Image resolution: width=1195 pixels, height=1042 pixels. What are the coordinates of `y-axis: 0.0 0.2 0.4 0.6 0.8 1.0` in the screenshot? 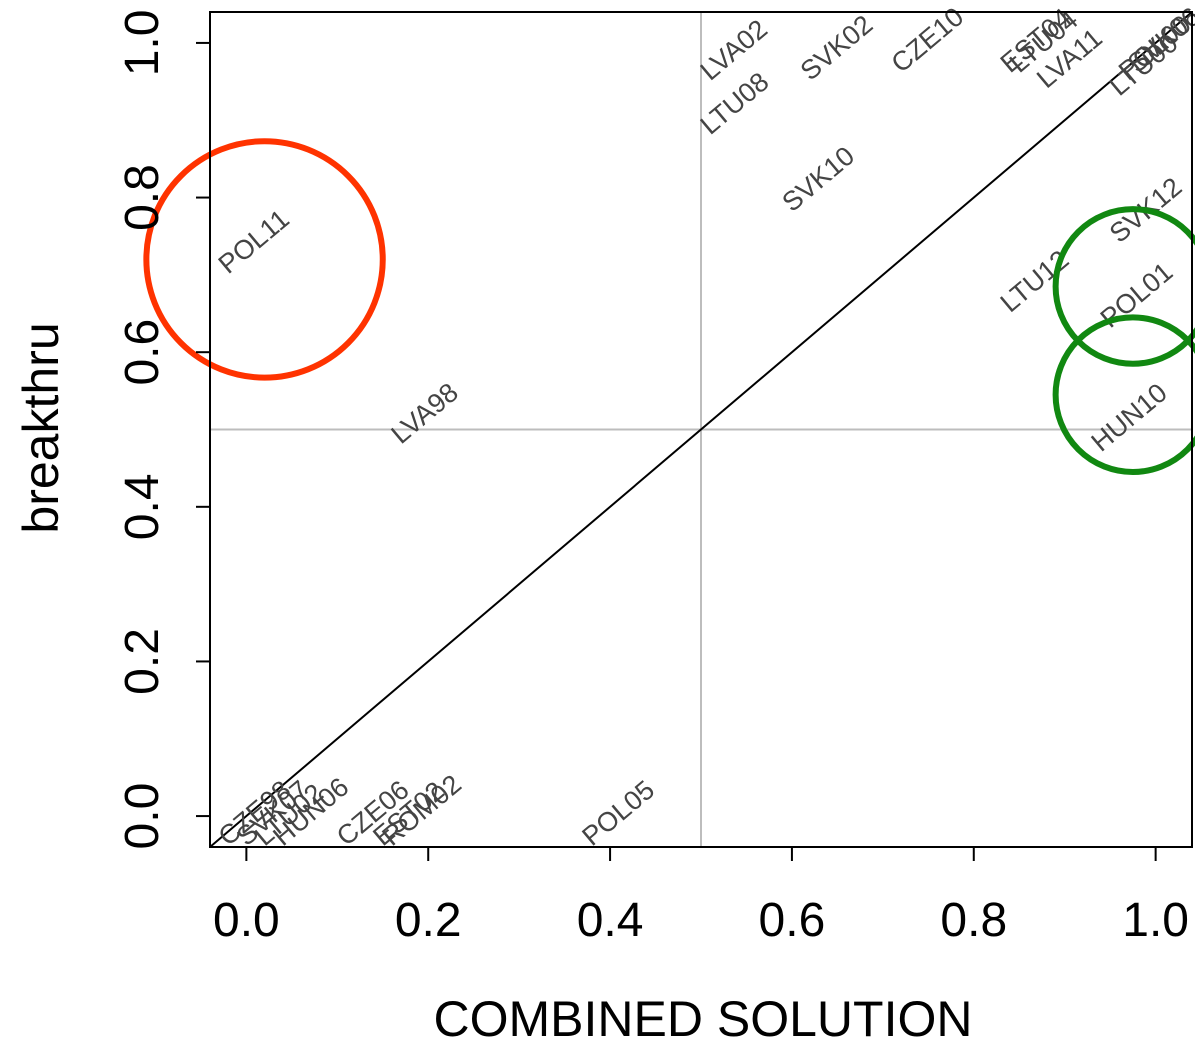 It's located at (163, 430).